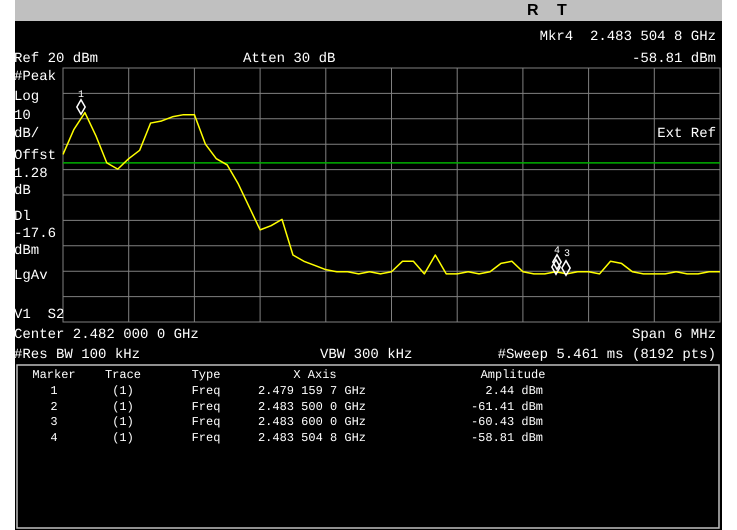 Image resolution: width=737 pixels, height=530 pixels. What do you see at coordinates (674, 335) in the screenshot?
I see `text: Span 6 MHz` at bounding box center [674, 335].